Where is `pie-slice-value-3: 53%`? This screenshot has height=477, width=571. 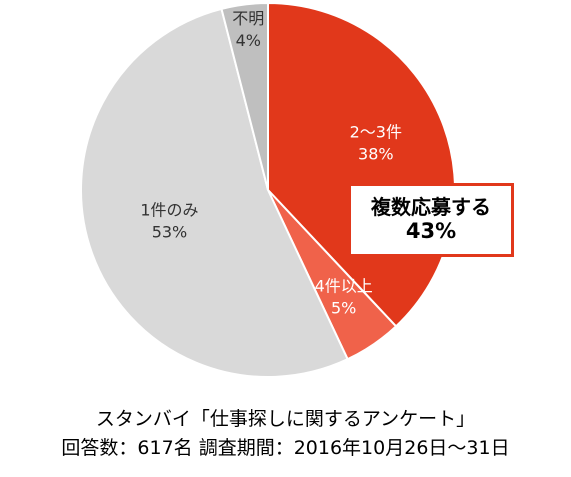 pie-slice-value-3: 53% is located at coordinates (170, 231).